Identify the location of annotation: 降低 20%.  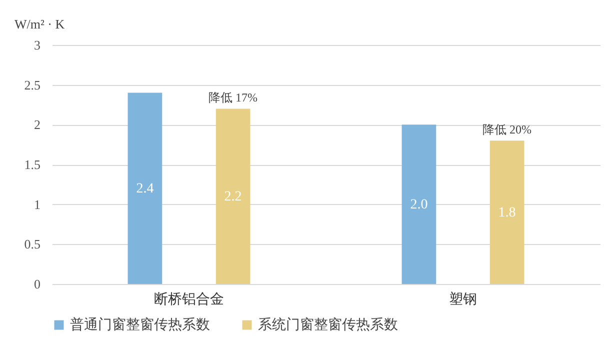
(507, 129).